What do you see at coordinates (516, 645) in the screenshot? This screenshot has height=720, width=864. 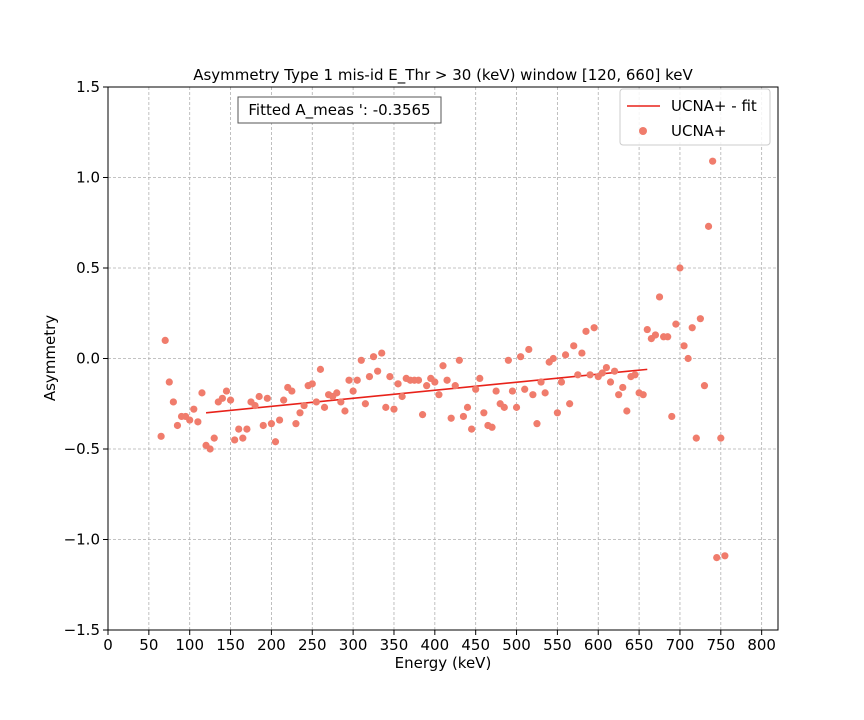 I see `x-tick-label: 500` at bounding box center [516, 645].